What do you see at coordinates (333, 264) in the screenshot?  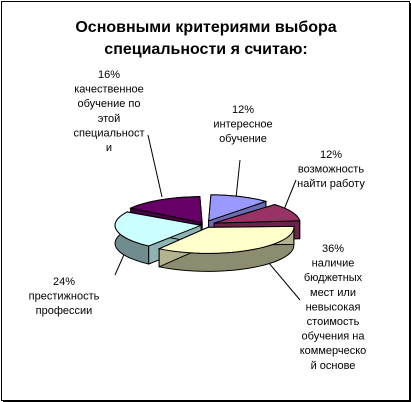 I see `slice-label-line: наличие` at bounding box center [333, 264].